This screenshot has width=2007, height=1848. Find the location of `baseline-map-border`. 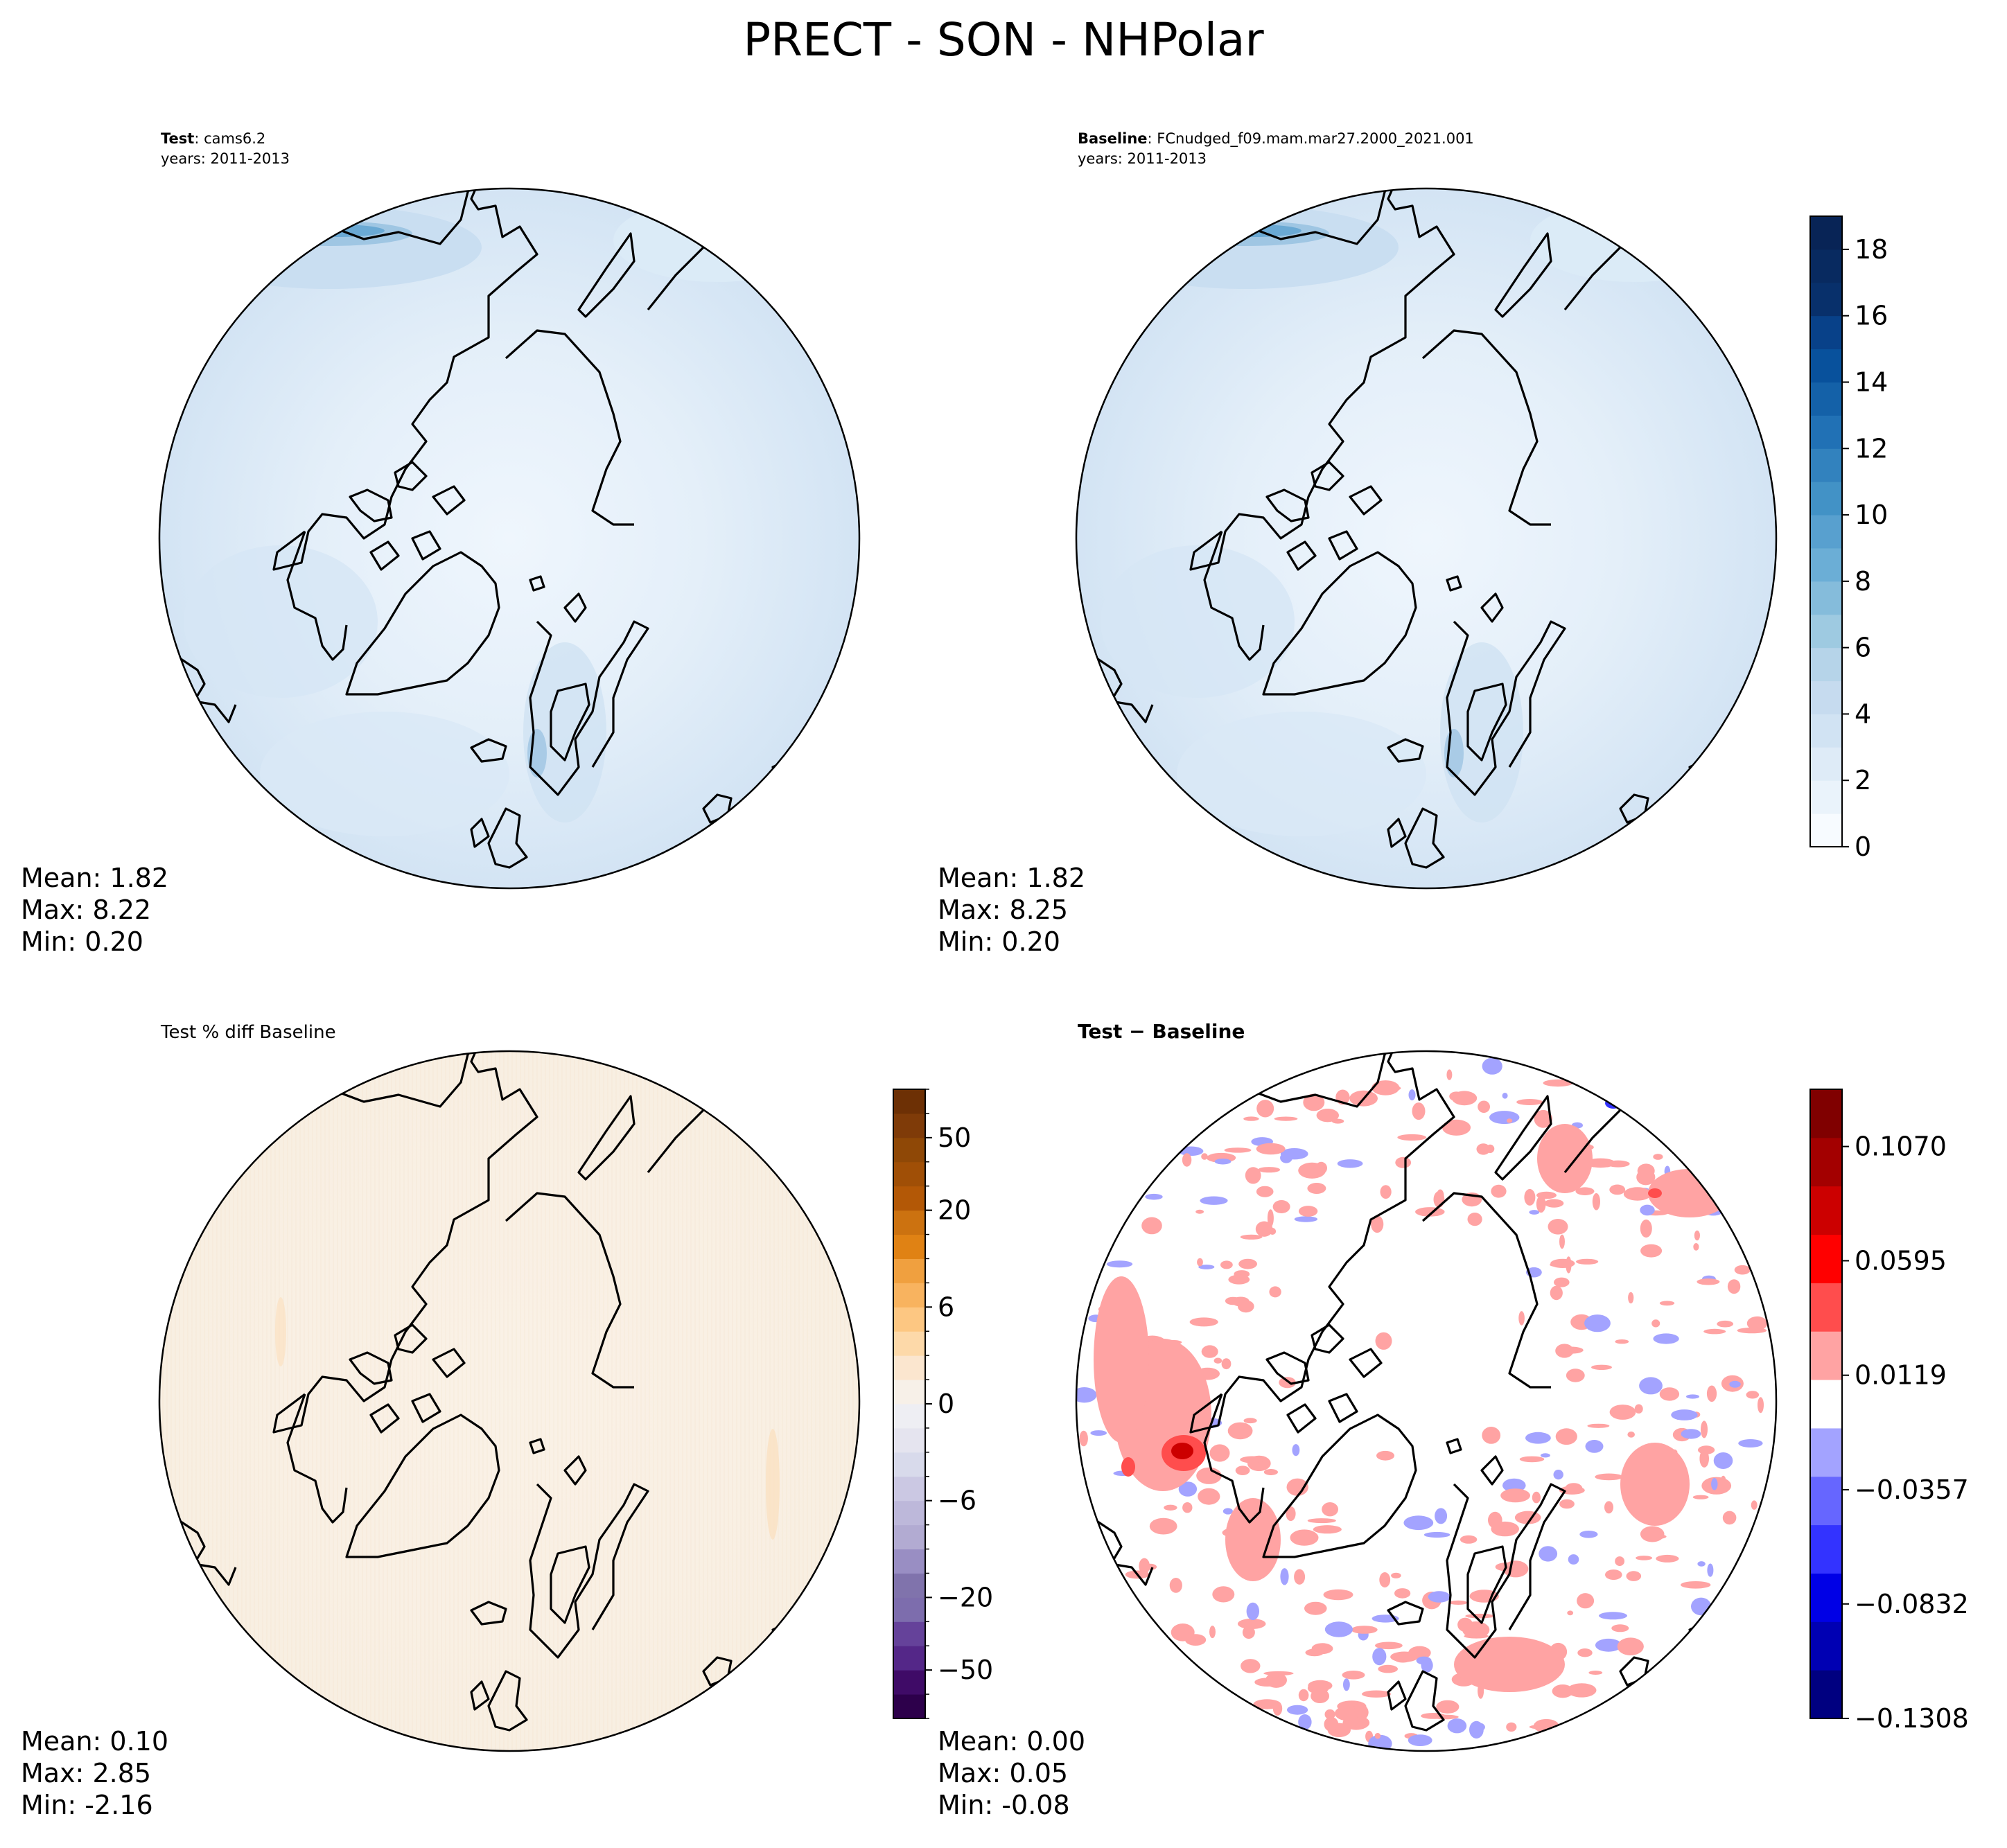

baseline-map-border is located at coordinates (1426, 538).